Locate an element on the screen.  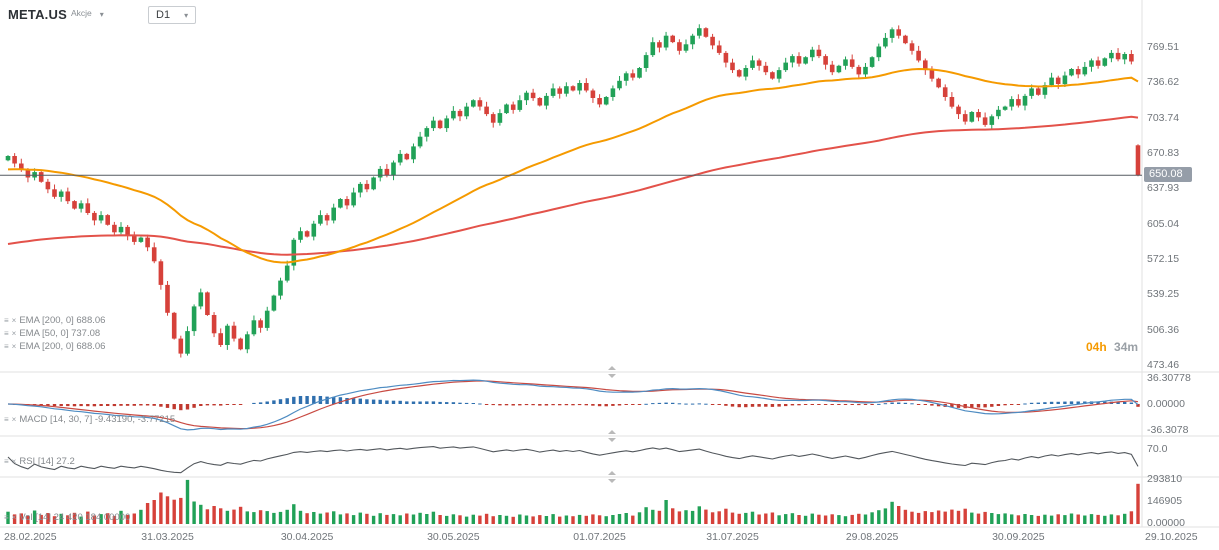
macd-line is located at coordinates (573, 405).